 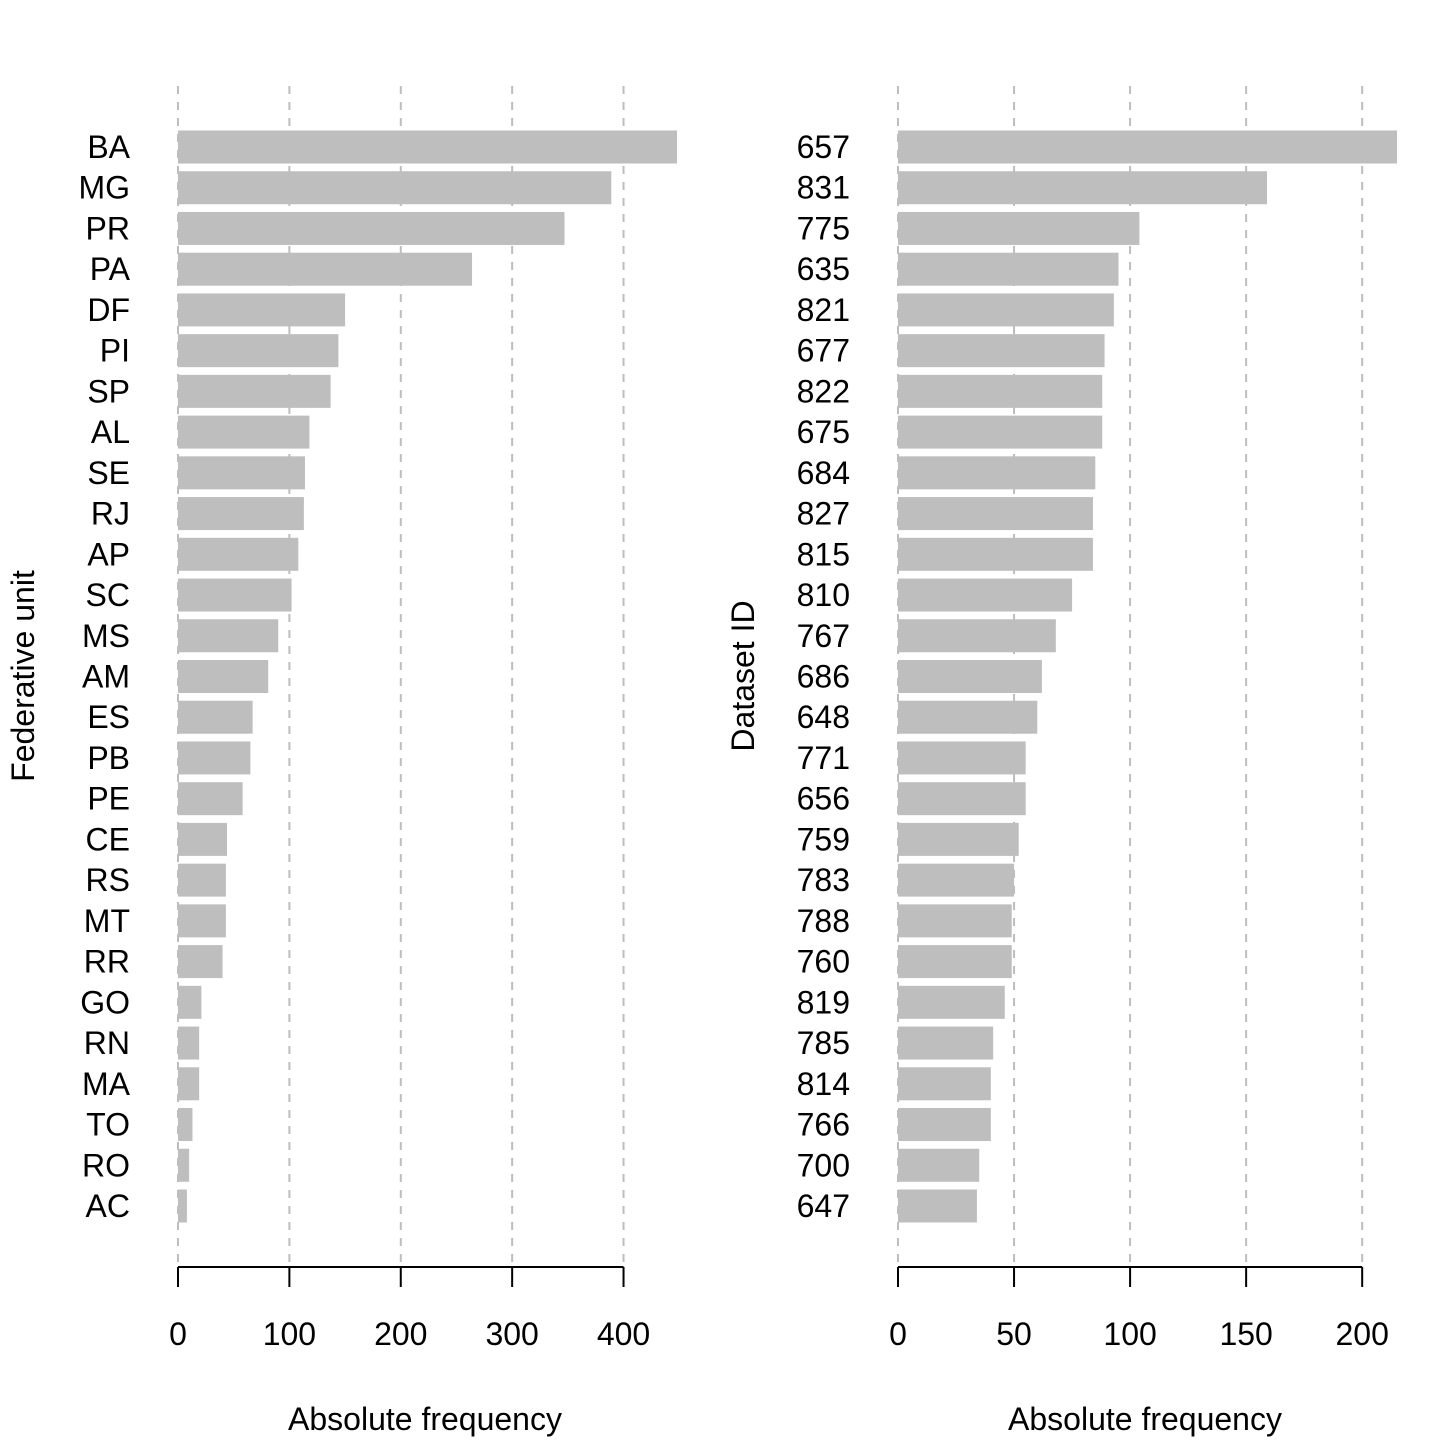 I want to click on category-label: 656, so click(x=823, y=799).